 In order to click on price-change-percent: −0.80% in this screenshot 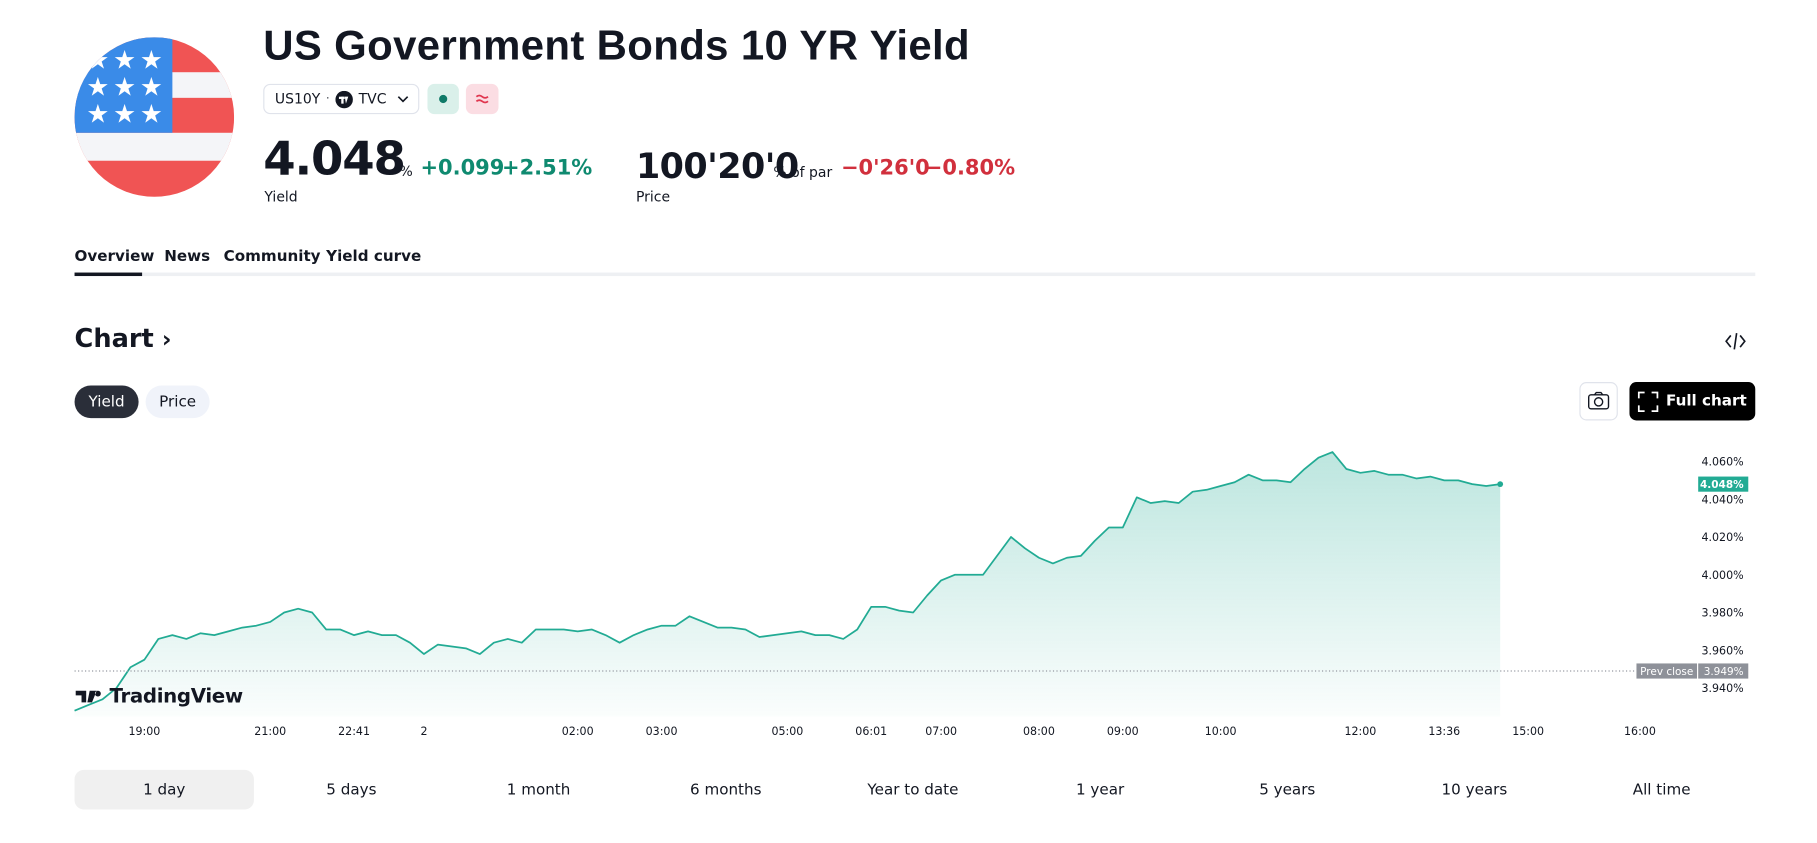, I will do `click(970, 168)`.